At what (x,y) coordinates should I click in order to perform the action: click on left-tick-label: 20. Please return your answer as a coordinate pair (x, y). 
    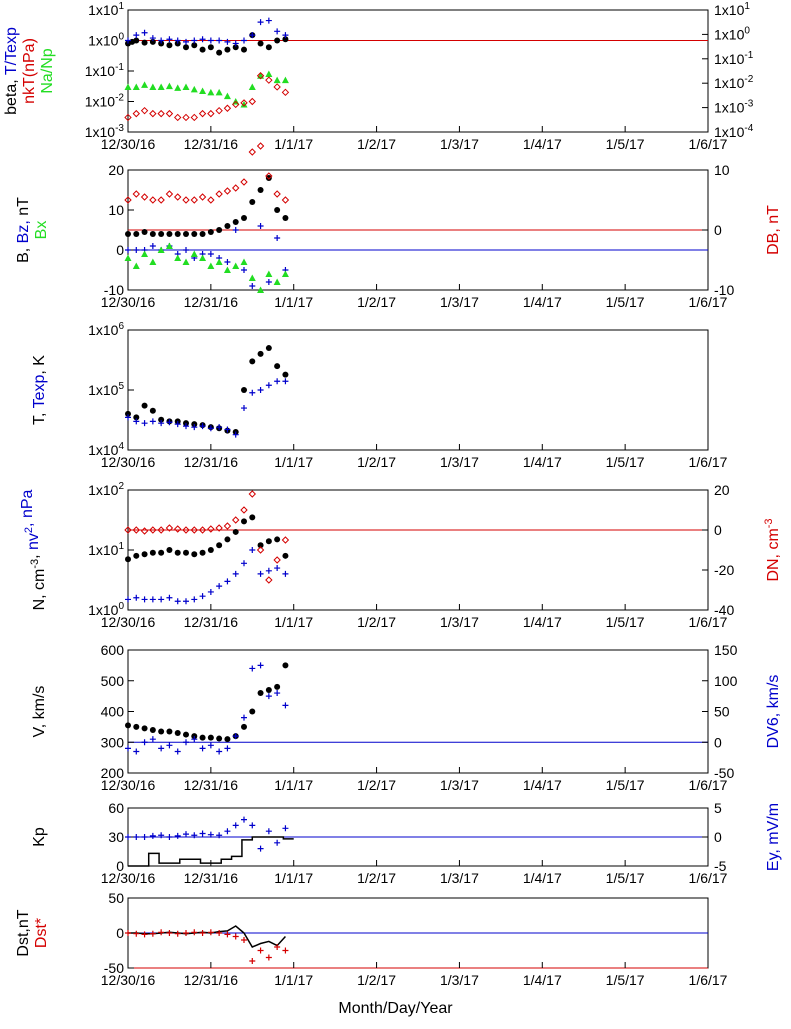
    Looking at the image, I should click on (116, 170).